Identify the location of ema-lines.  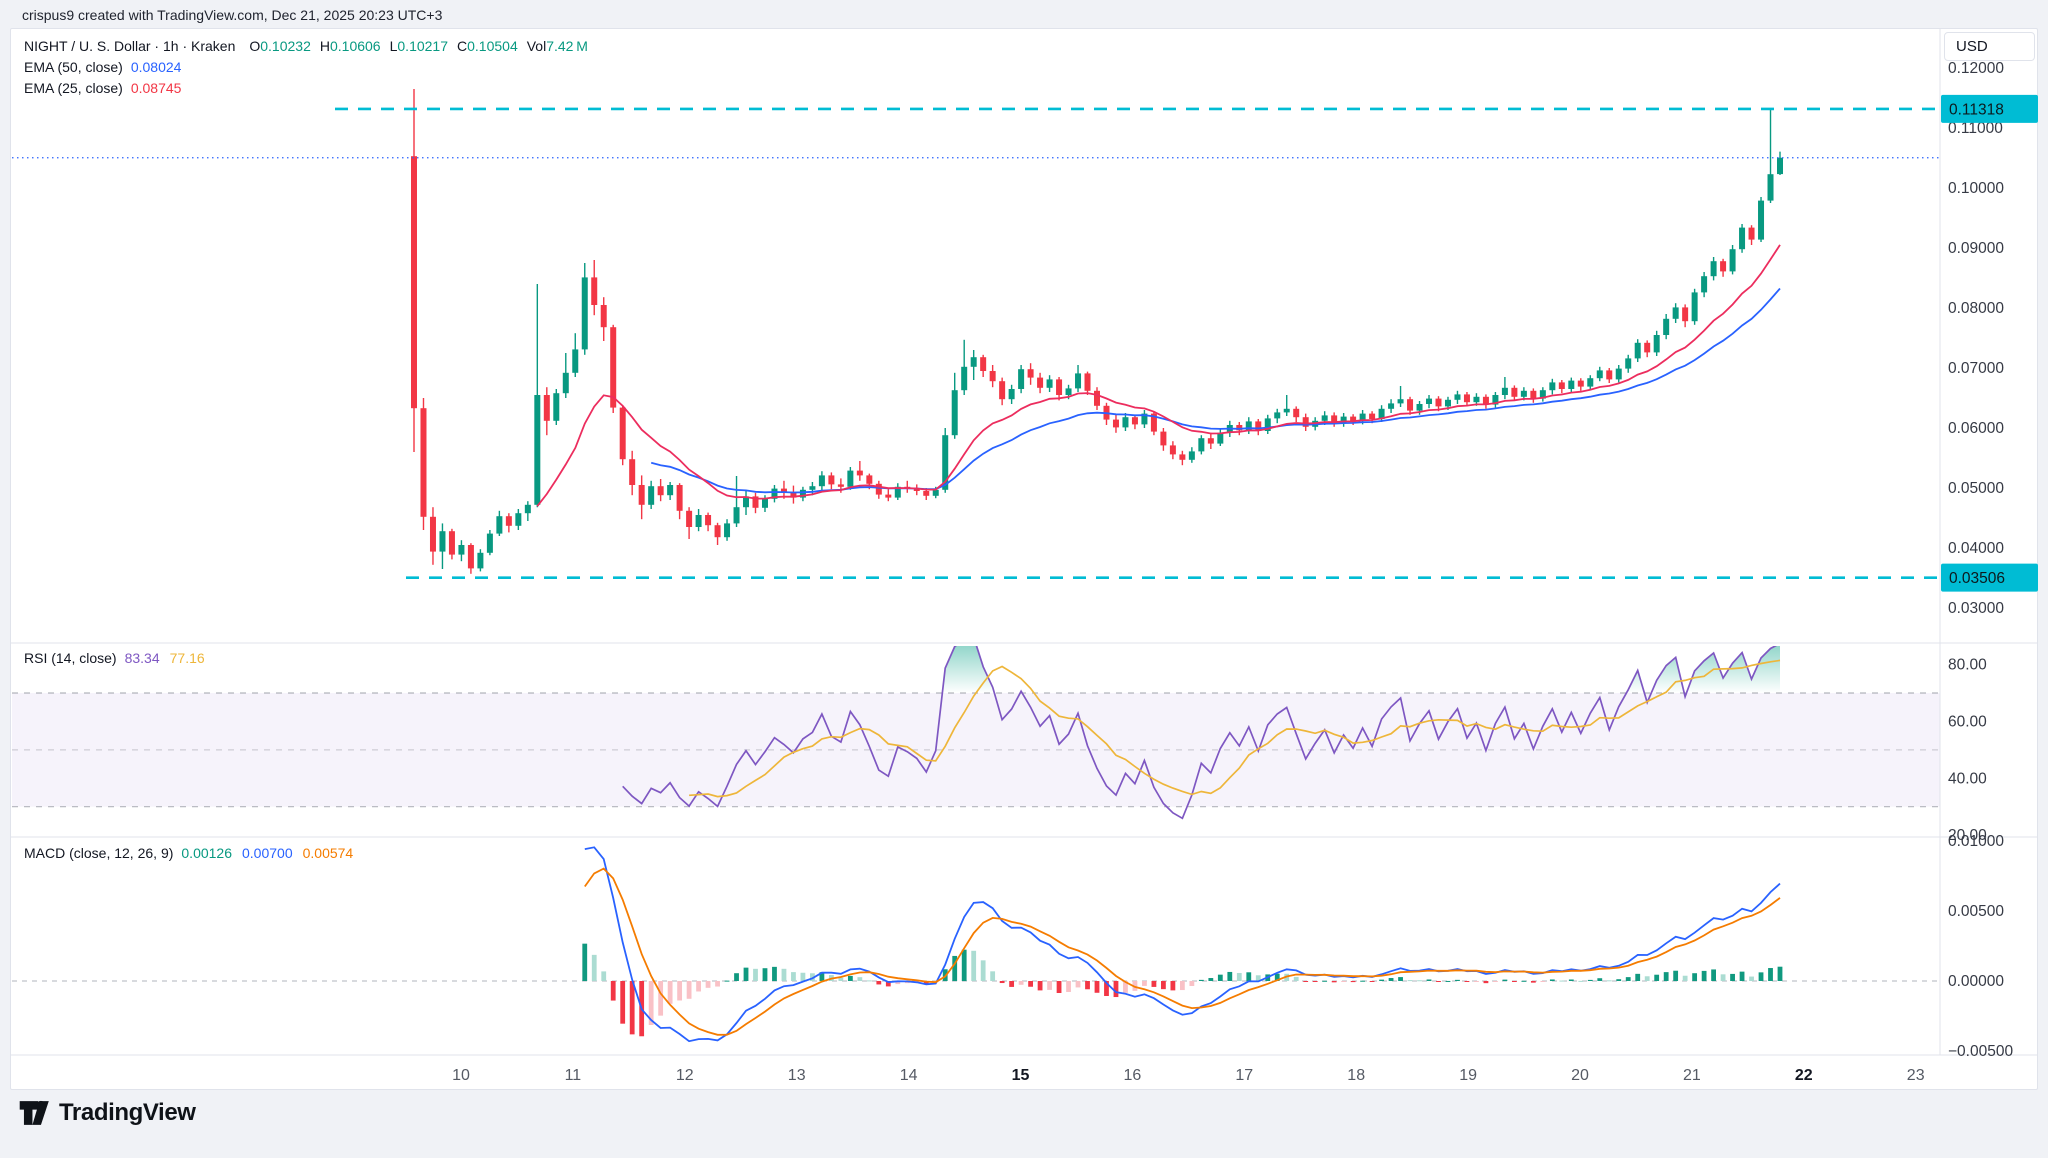
(1158, 375).